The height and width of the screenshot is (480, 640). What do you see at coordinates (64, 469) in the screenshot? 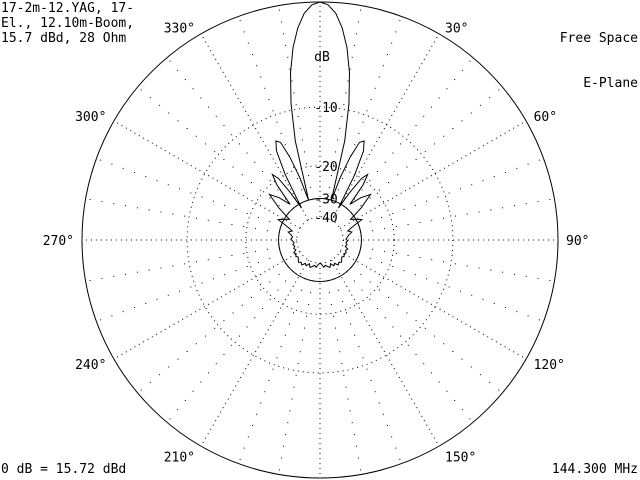
I see `reference-gain-label: 0 dB = 15.72 dBd` at bounding box center [64, 469].